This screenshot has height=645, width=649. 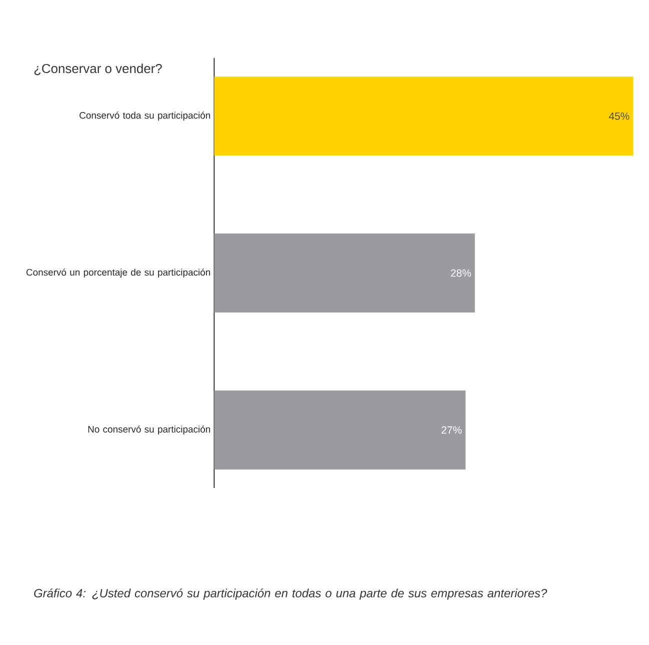 I want to click on text: ¿Conservar o vender?, so click(x=98, y=70).